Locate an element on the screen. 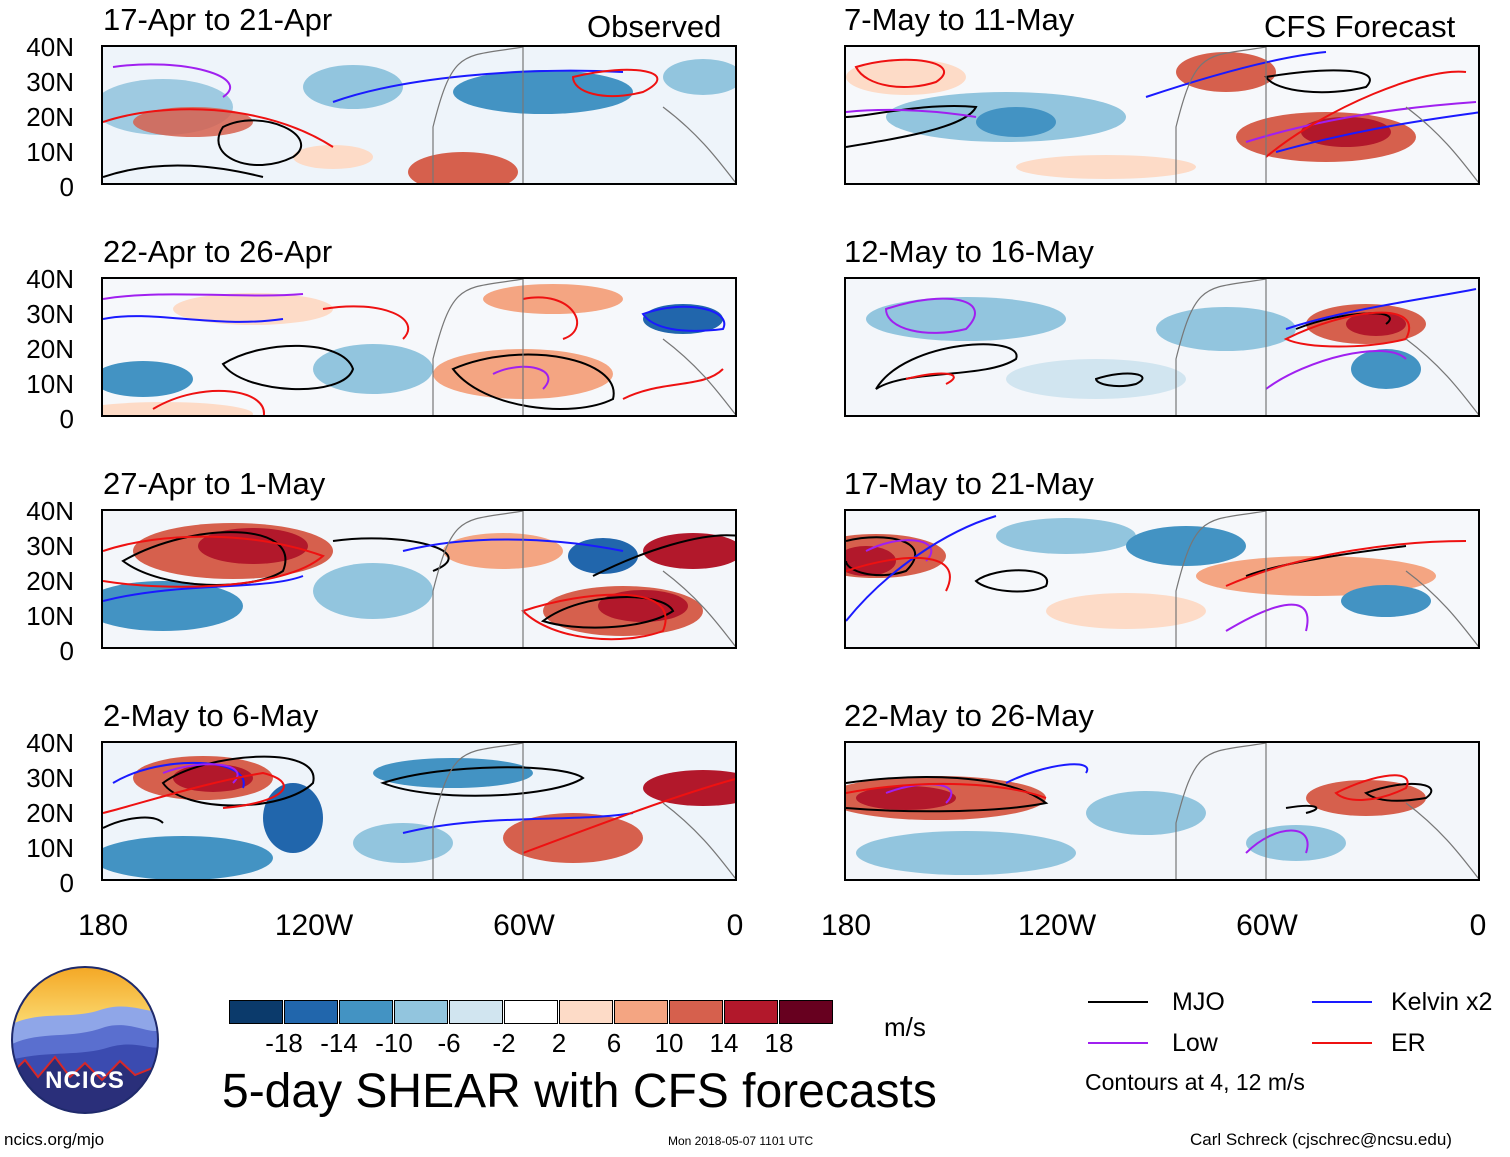  footer-credit: Carl Schreck (cjschrec@ncsu.edu) is located at coordinates (1321, 1139).